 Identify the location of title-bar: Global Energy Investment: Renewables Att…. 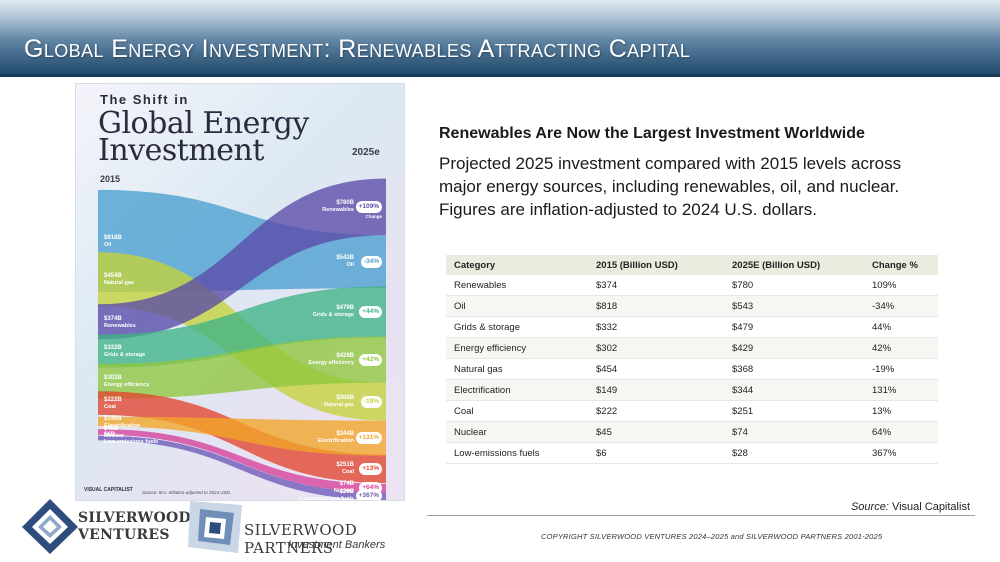
(500, 37).